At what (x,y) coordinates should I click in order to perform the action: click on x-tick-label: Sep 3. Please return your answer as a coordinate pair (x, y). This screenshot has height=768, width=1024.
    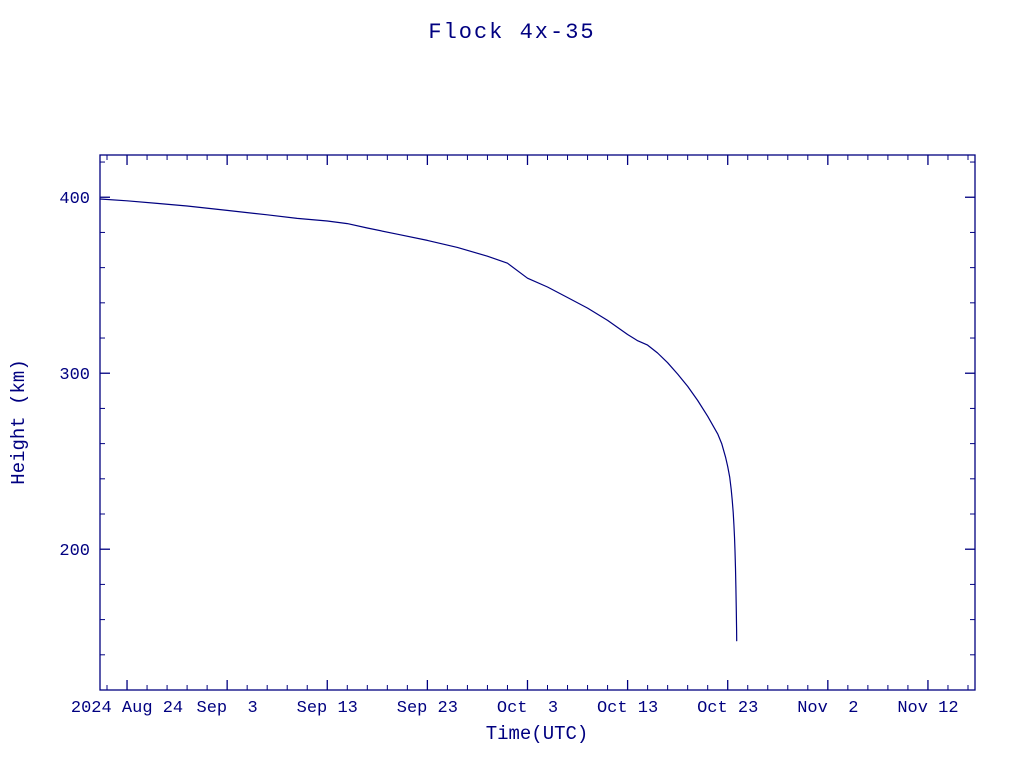
    Looking at the image, I should click on (227, 708).